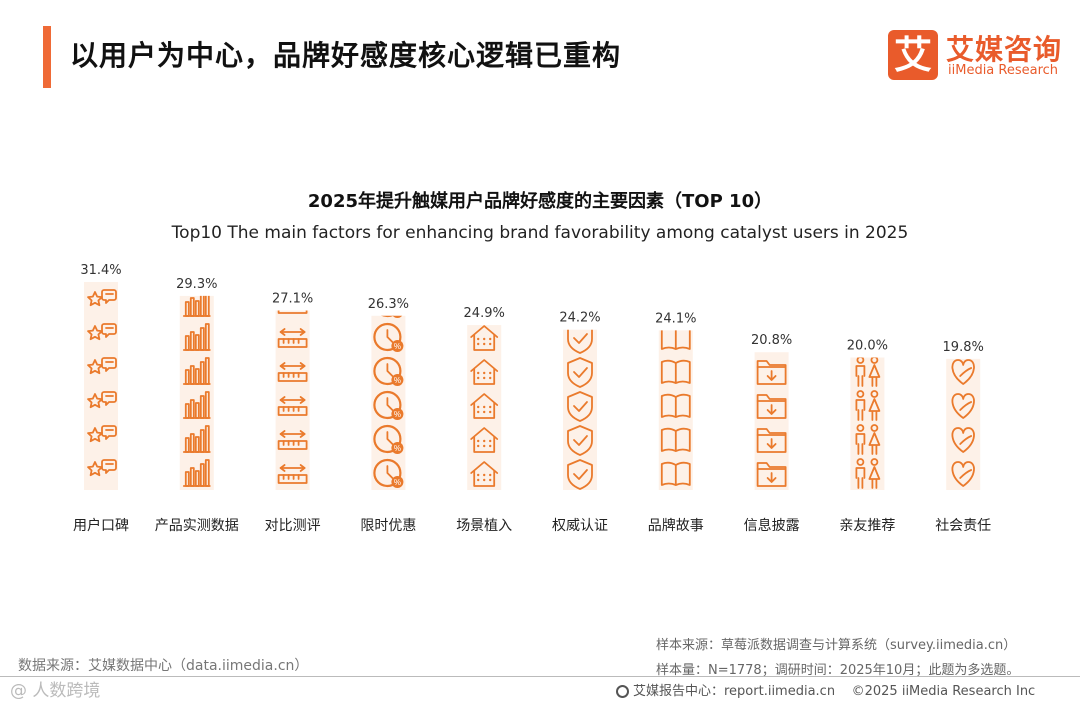  Describe the element at coordinates (484, 313) in the screenshot. I see `value-label: 24.9%` at that location.